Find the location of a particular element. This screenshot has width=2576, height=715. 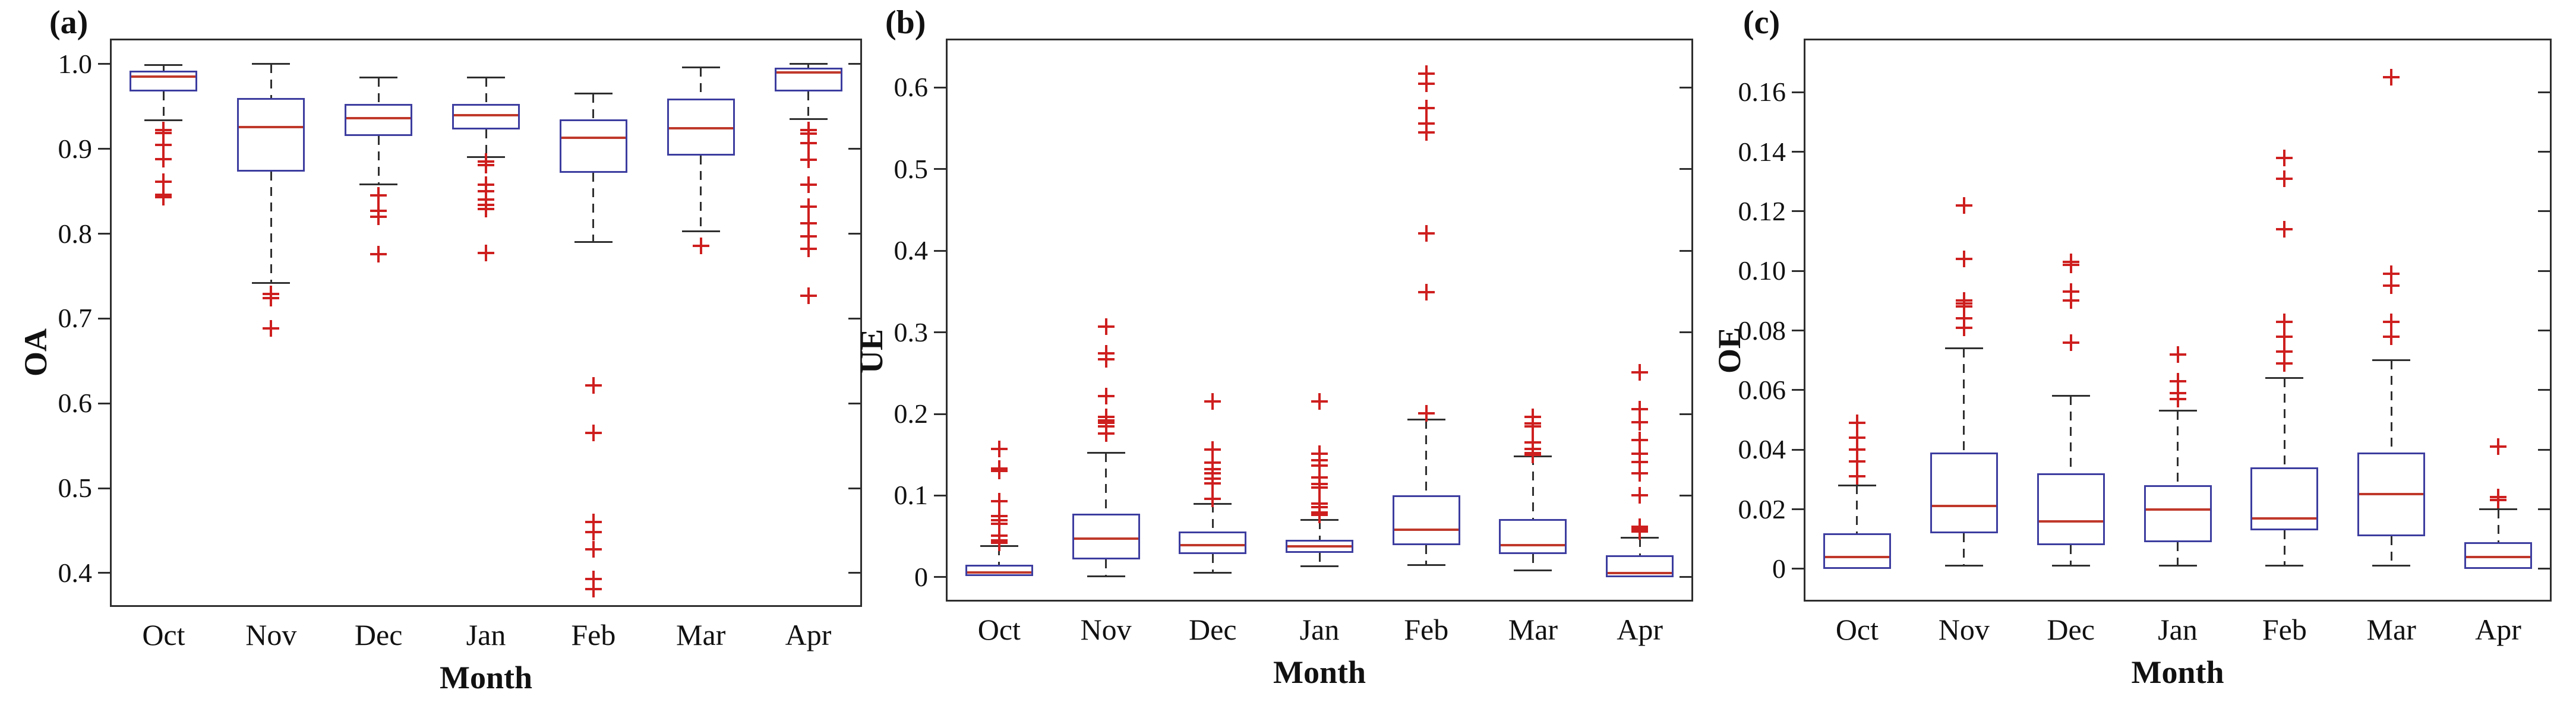

y-tick-label: 0 is located at coordinates (921, 576).